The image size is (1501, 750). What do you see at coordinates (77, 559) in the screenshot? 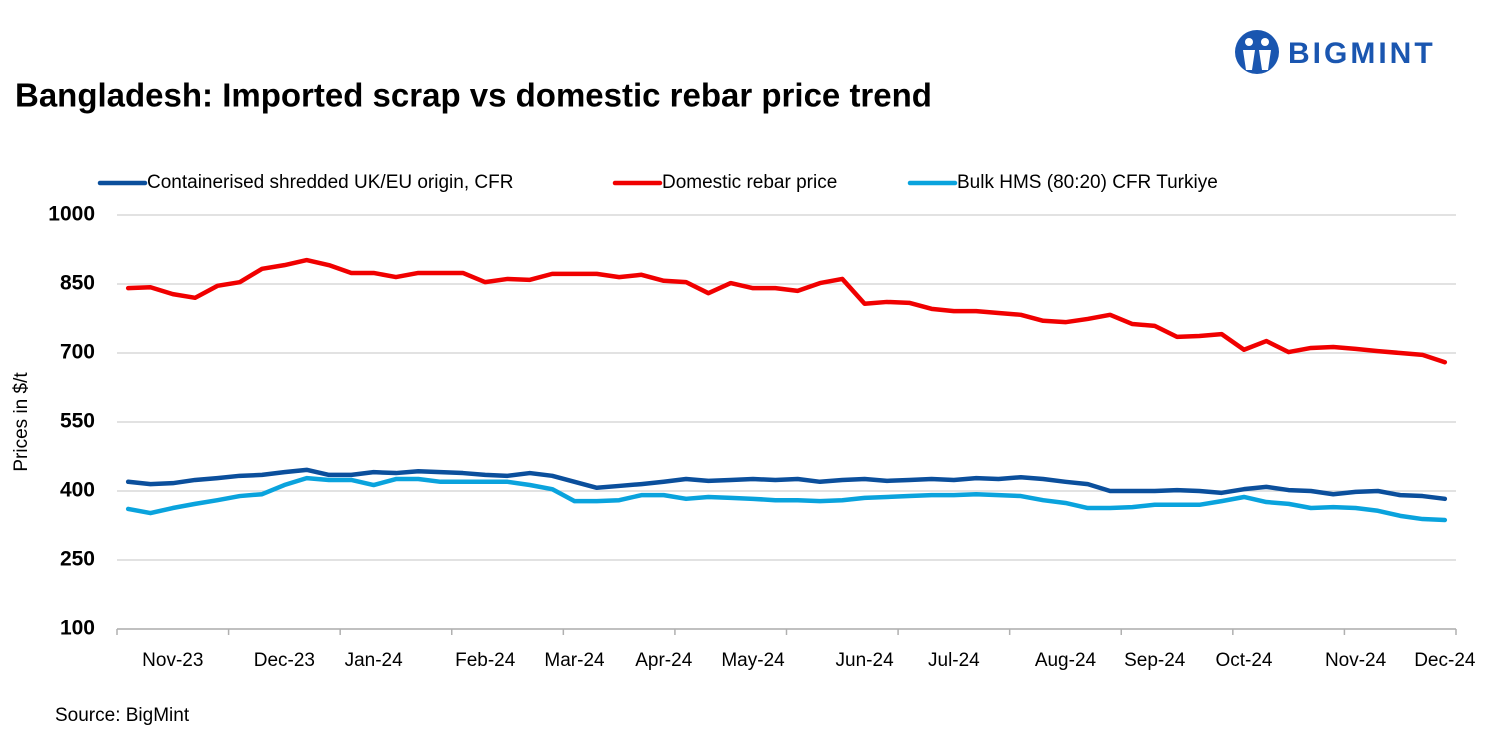
I see `y-tick-label: 250` at bounding box center [77, 559].